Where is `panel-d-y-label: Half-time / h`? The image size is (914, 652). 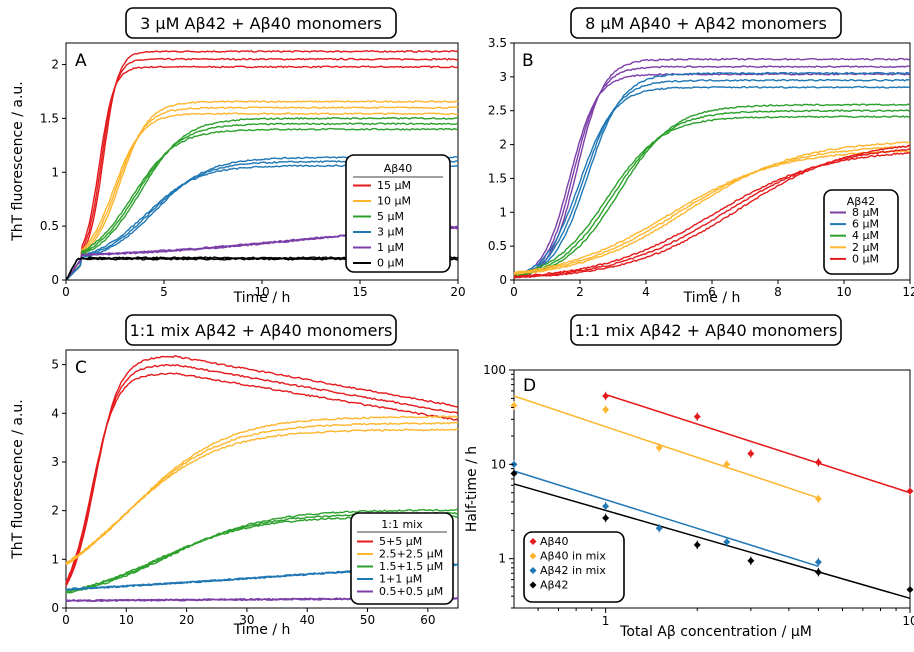
panel-d-y-label: Half-time / h is located at coordinates (472, 489).